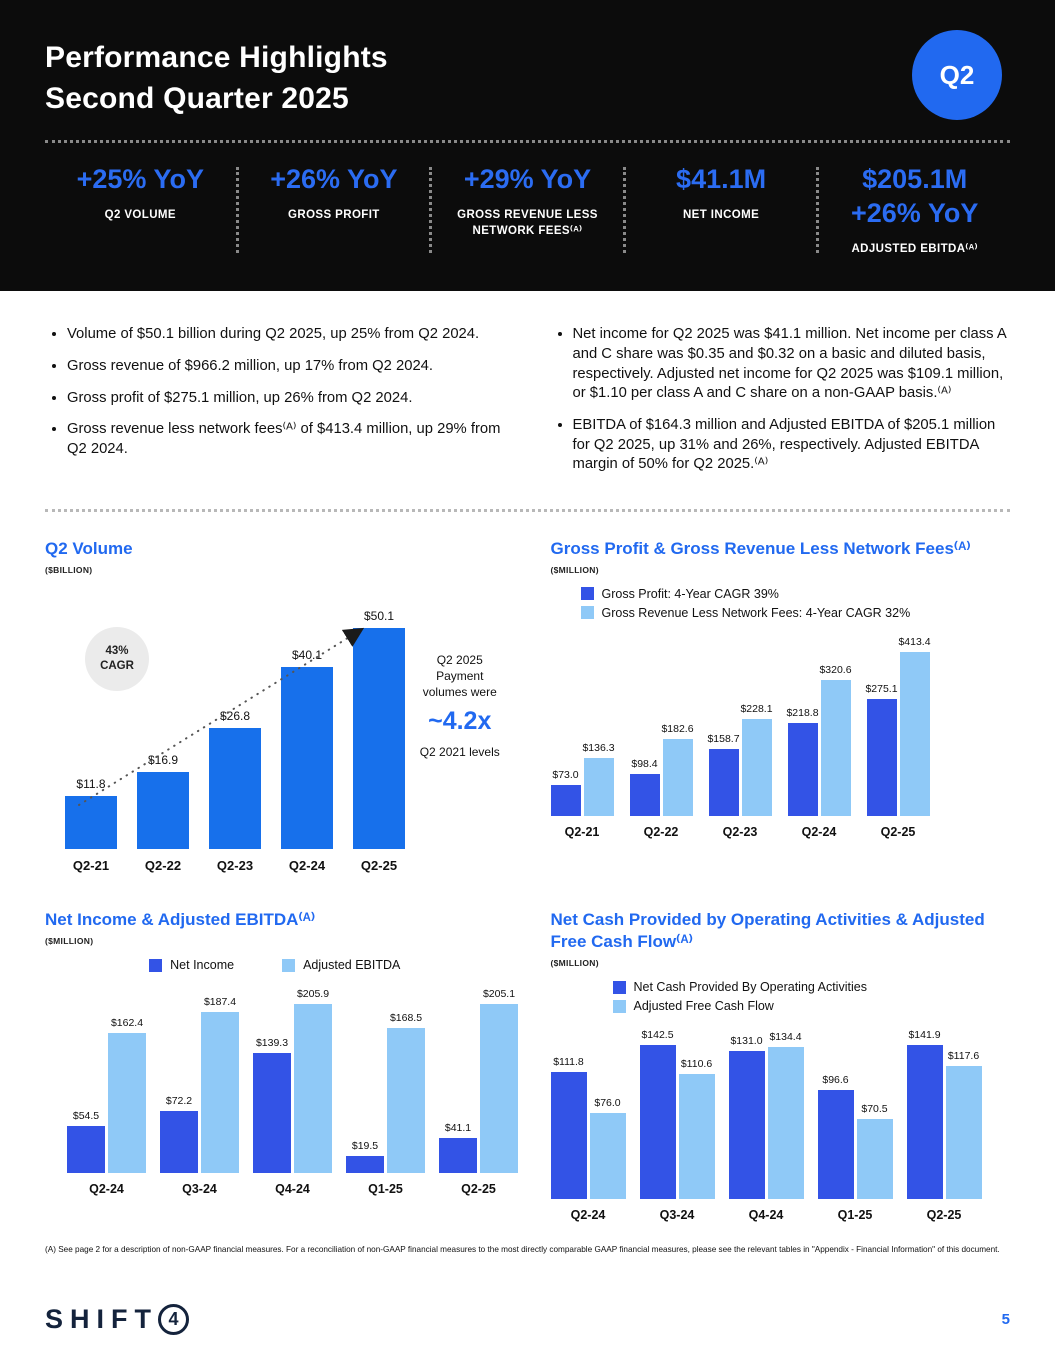  Describe the element at coordinates (527, 223) in the screenshot. I see `kpi-label: GROSS REVENUE LESS NETWORK FEES⁽ᴬ⁾` at that location.